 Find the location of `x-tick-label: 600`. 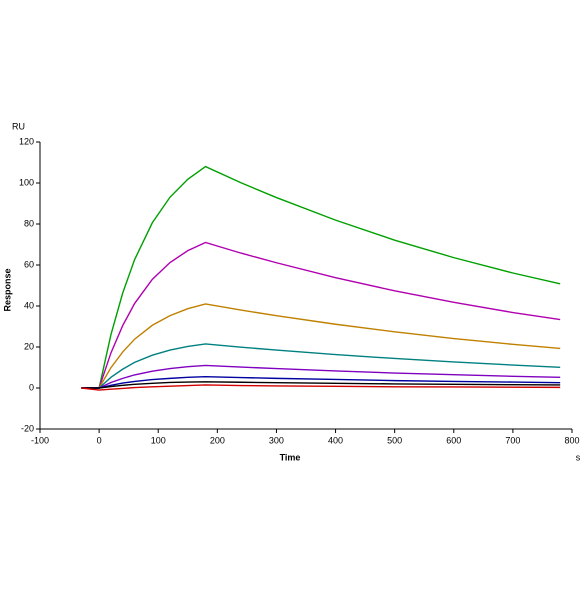

x-tick-label: 600 is located at coordinates (453, 440).